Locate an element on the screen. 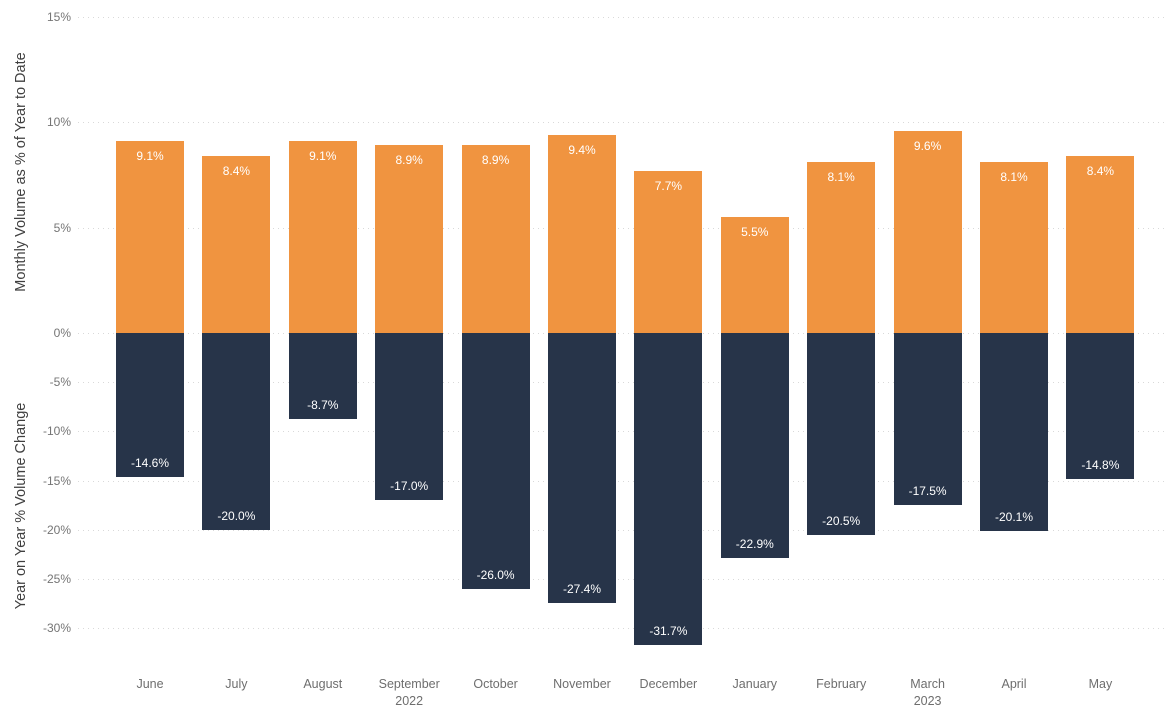 The height and width of the screenshot is (725, 1170). bar-negative-february: -20.5% is located at coordinates (841, 434).